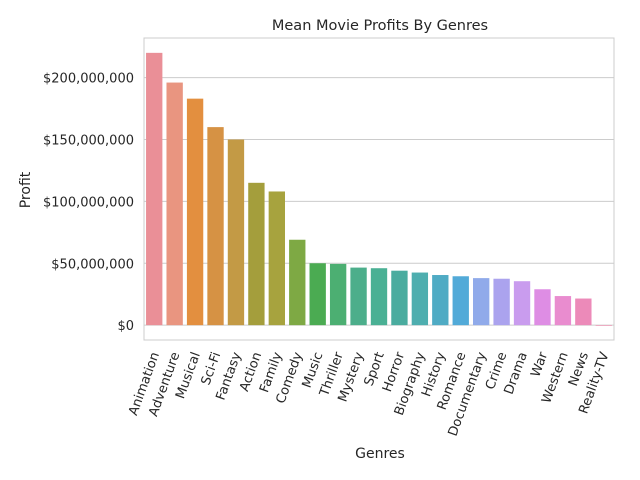 The width and height of the screenshot is (640, 480). I want to click on x-axis-title: Genres, so click(380, 454).